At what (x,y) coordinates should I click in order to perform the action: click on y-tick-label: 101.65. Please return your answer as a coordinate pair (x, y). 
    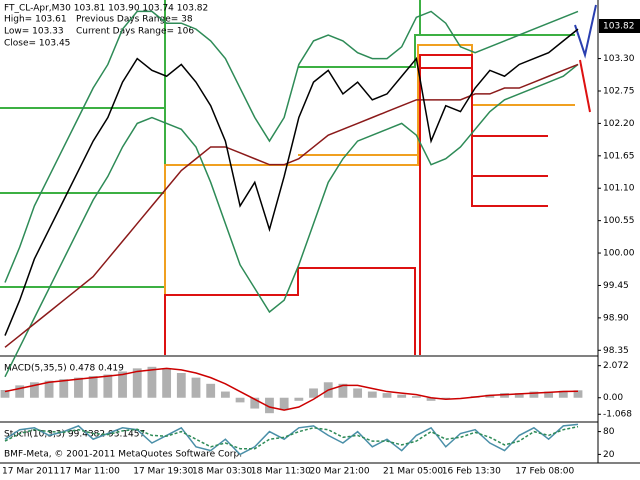
    Looking at the image, I should click on (619, 156).